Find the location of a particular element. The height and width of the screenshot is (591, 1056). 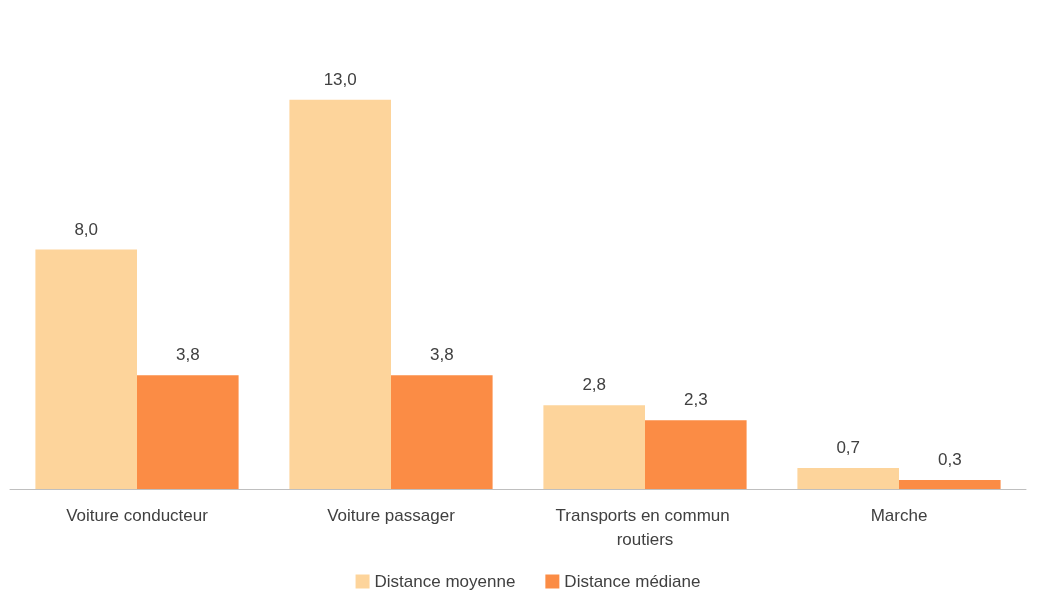

data-label: 13,0 is located at coordinates (340, 79).